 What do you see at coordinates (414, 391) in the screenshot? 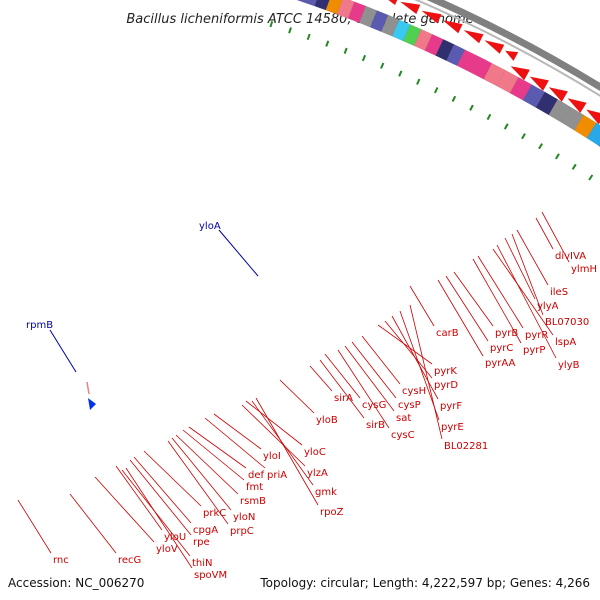
I see `gene-label-cysH: cysH` at bounding box center [414, 391].